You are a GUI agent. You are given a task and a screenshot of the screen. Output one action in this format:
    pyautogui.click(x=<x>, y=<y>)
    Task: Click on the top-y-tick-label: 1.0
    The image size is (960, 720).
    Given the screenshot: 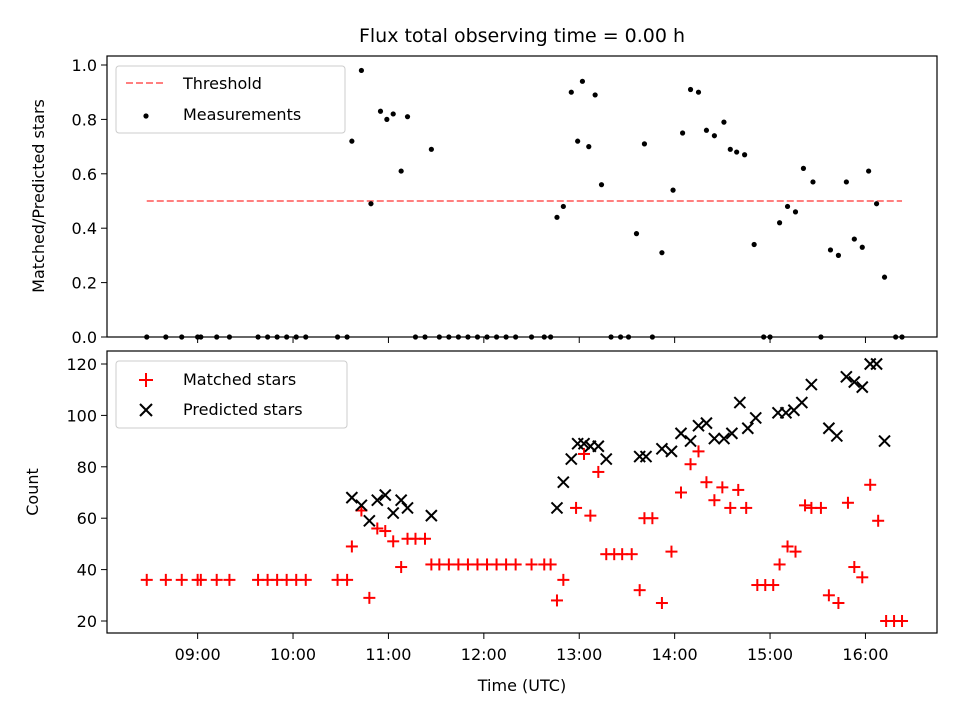 What is the action you would take?
    pyautogui.click(x=84, y=65)
    